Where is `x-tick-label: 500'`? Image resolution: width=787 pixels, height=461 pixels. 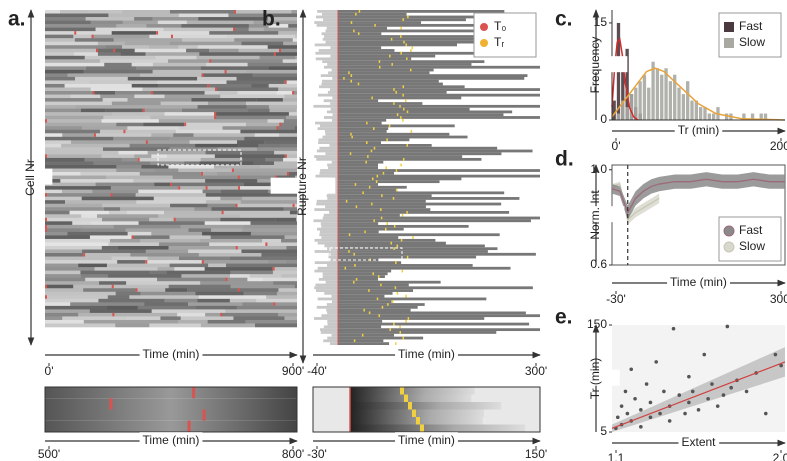 x-tick-label: 500' is located at coordinates (49, 454).